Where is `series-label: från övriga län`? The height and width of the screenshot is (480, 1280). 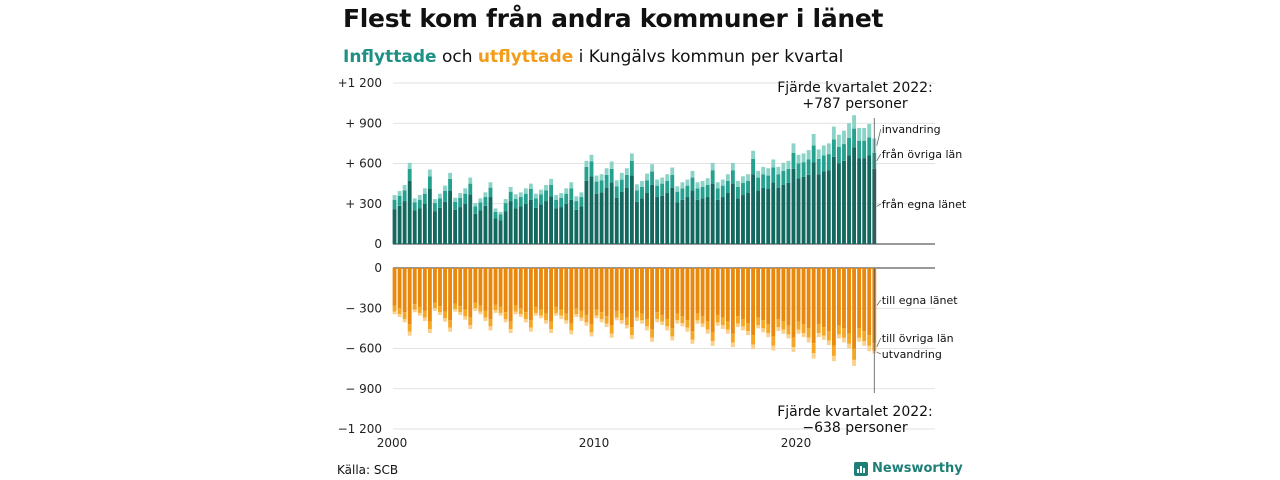
series-label: från övriga län is located at coordinates (922, 154).